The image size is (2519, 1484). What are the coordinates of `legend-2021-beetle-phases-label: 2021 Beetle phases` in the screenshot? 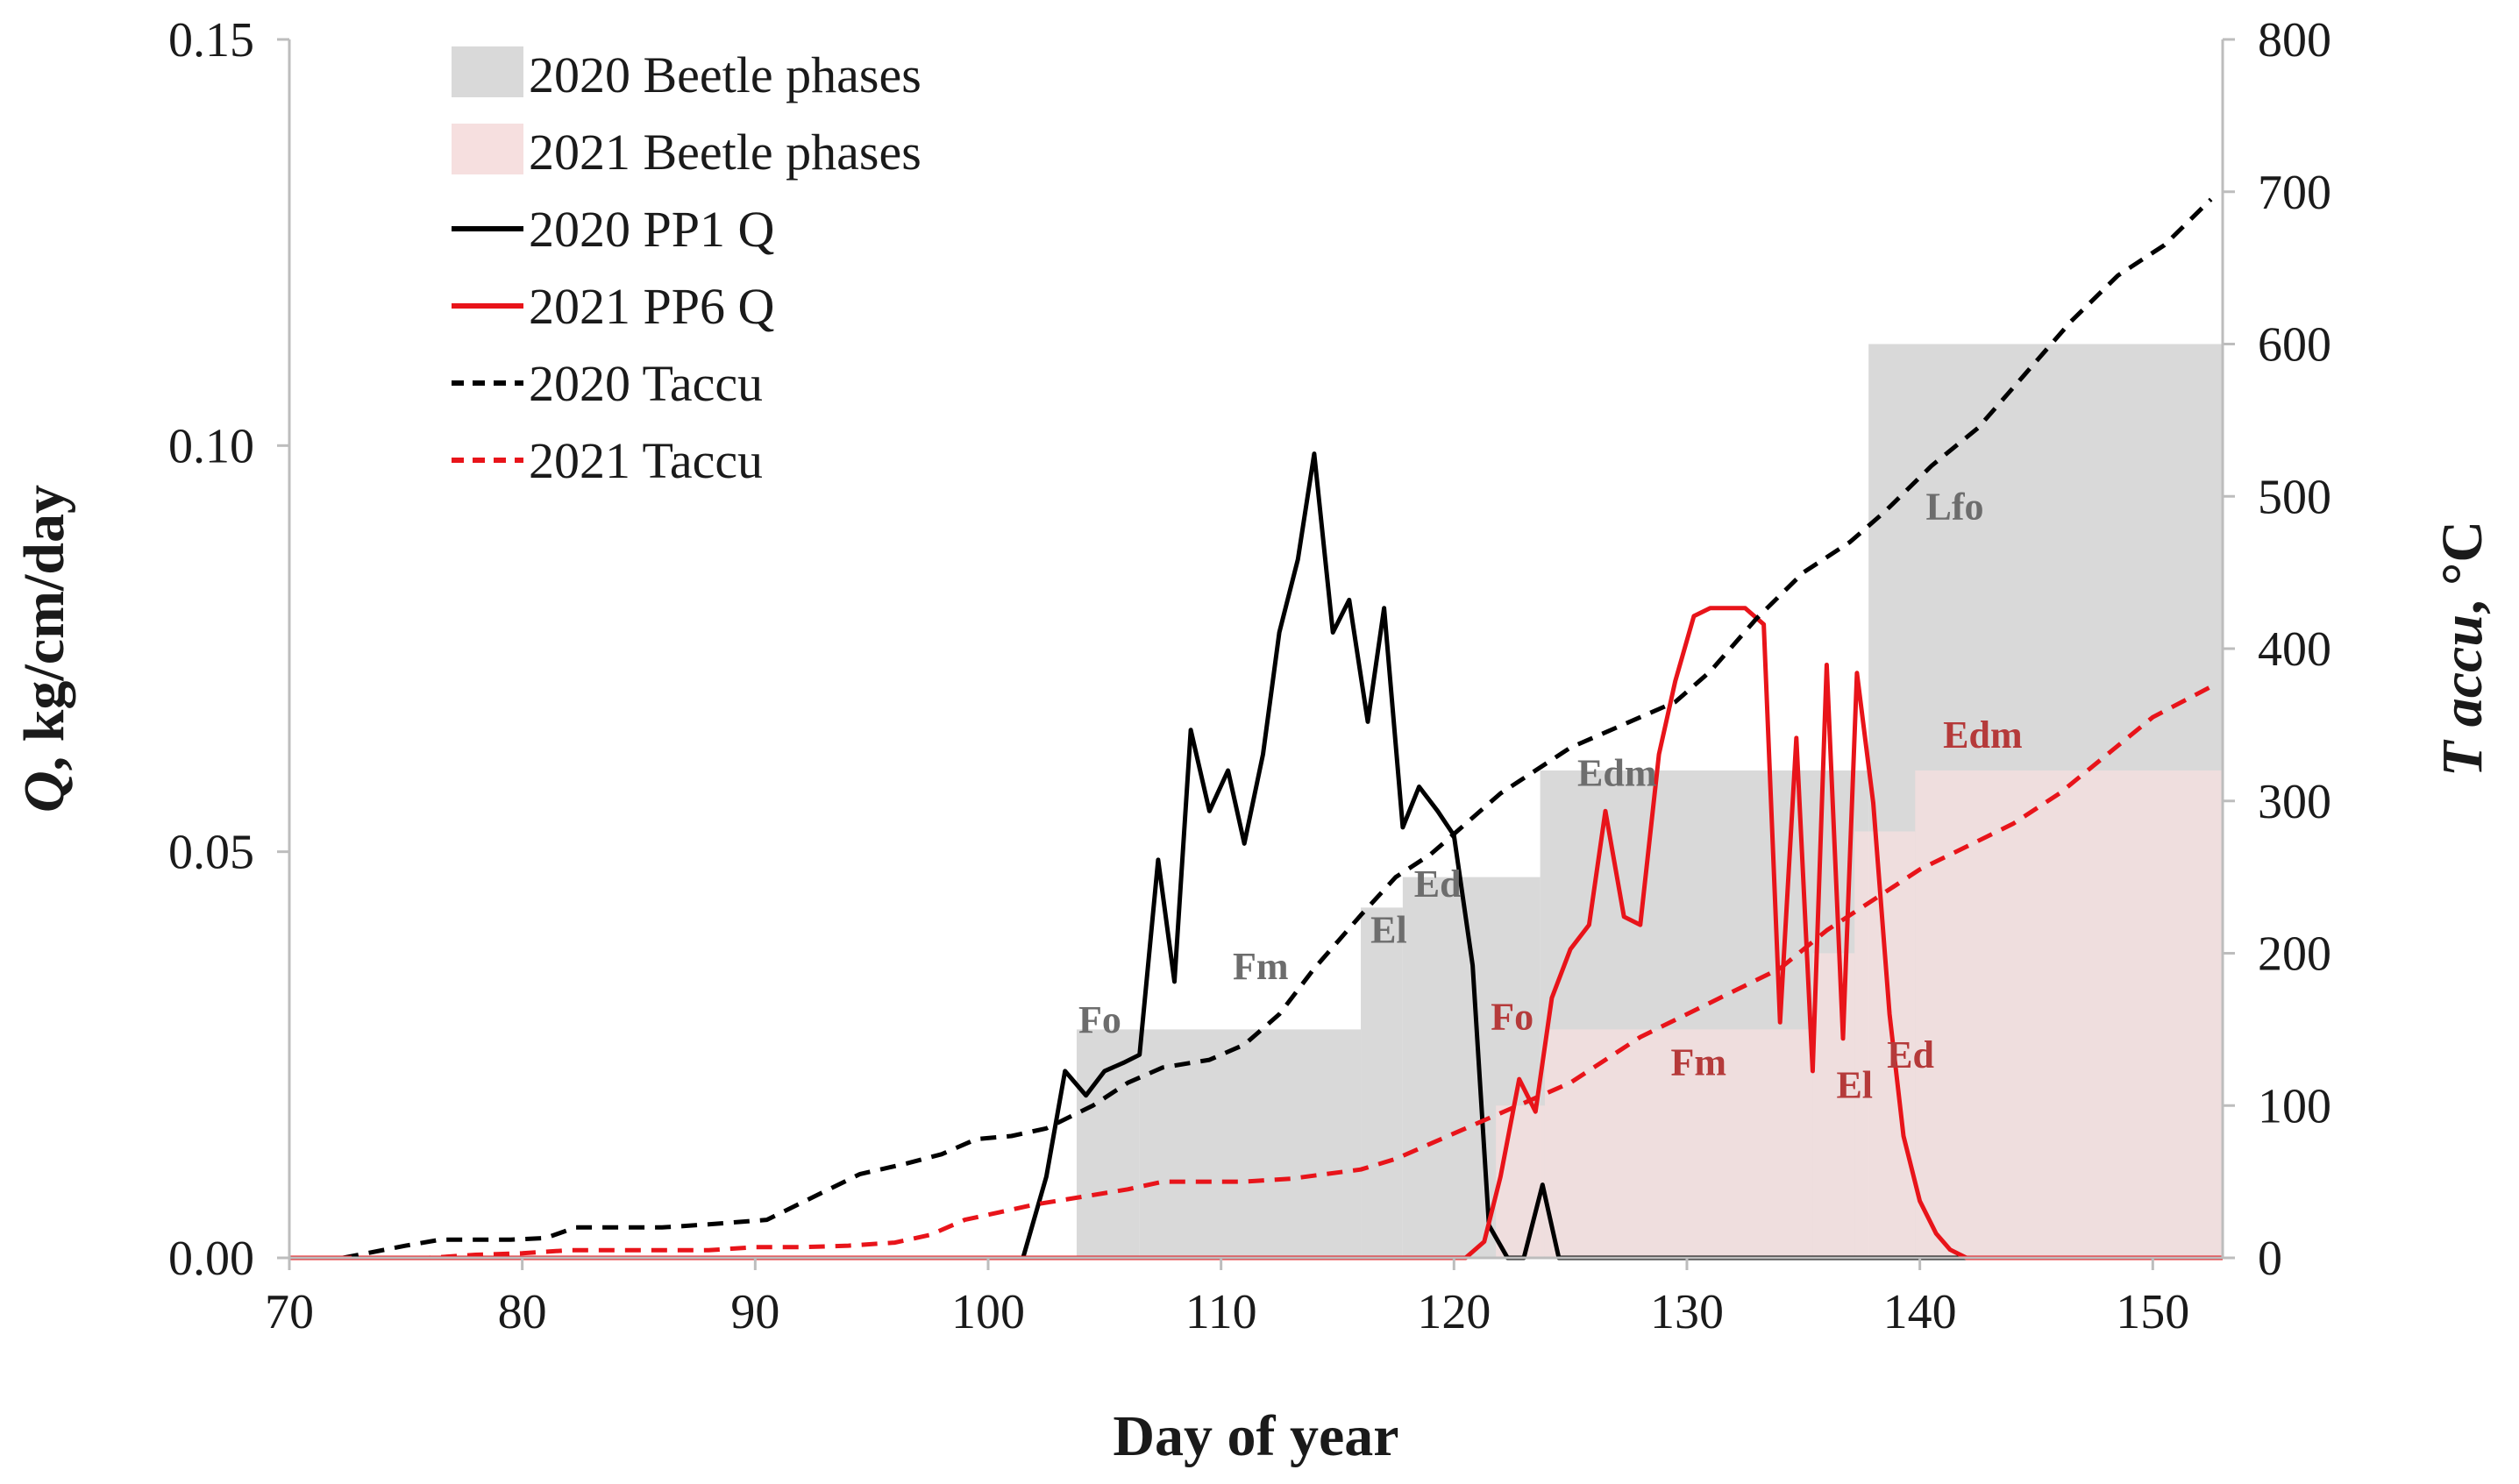 It's located at (725, 152).